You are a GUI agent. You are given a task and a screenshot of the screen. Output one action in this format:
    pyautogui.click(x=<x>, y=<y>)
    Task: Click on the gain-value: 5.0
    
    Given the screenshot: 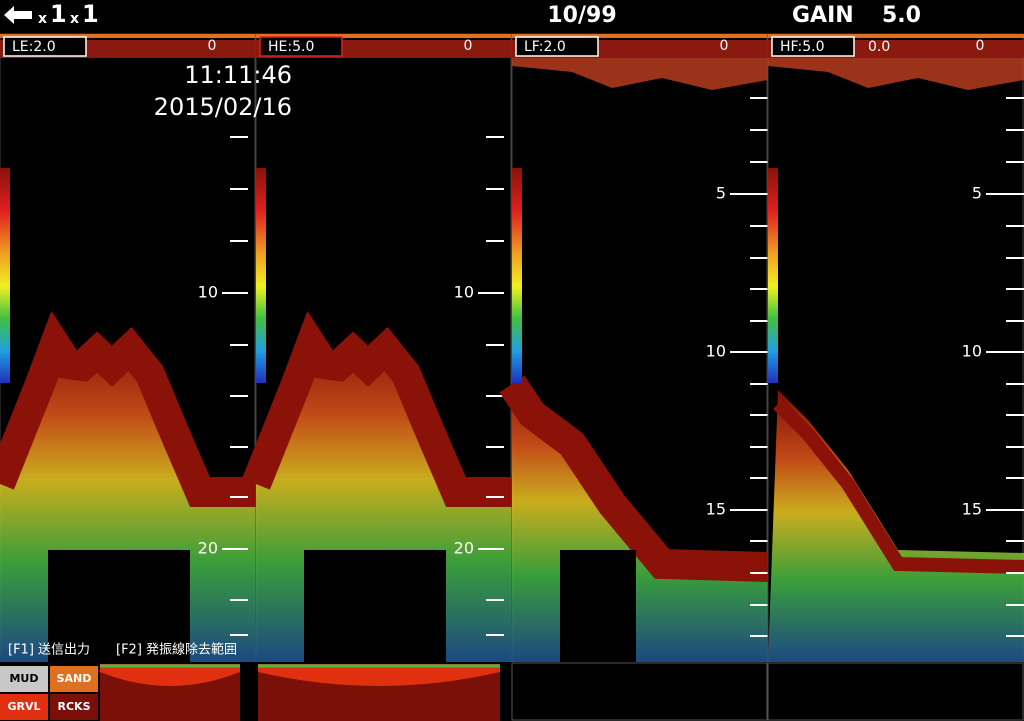 What is the action you would take?
    pyautogui.click(x=901, y=15)
    